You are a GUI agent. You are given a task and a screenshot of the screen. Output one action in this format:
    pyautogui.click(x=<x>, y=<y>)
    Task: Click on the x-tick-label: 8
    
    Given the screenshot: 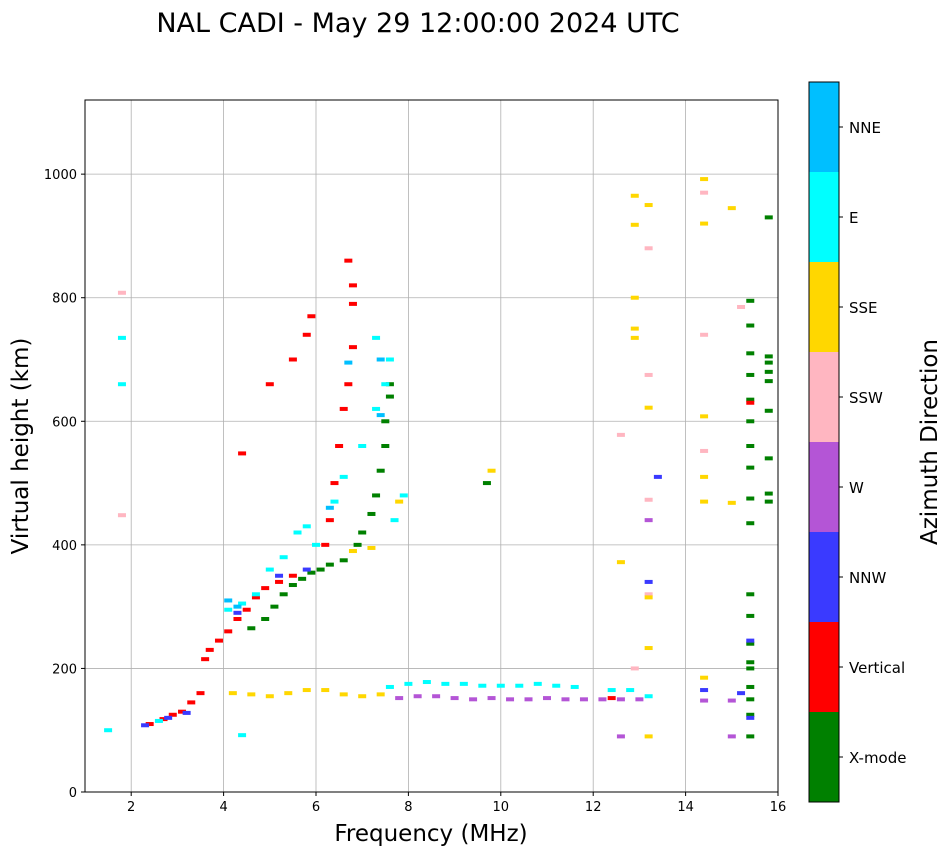 What is the action you would take?
    pyautogui.click(x=408, y=807)
    